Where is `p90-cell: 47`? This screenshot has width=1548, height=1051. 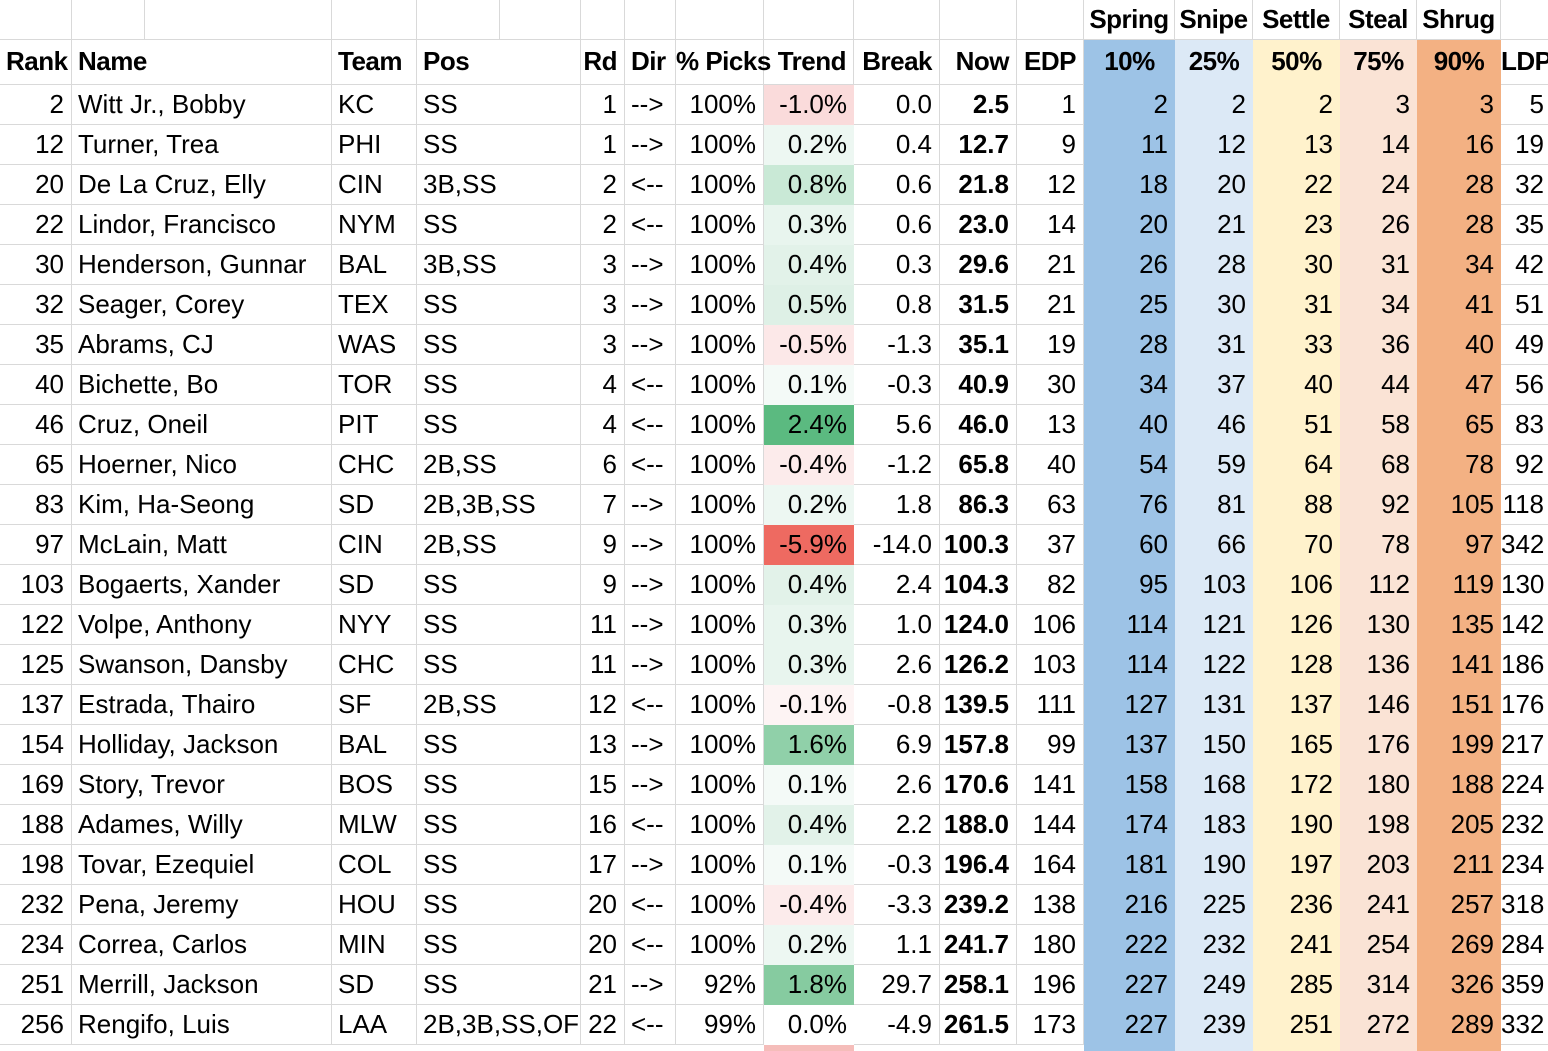
p90-cell: 47 is located at coordinates (1459, 385).